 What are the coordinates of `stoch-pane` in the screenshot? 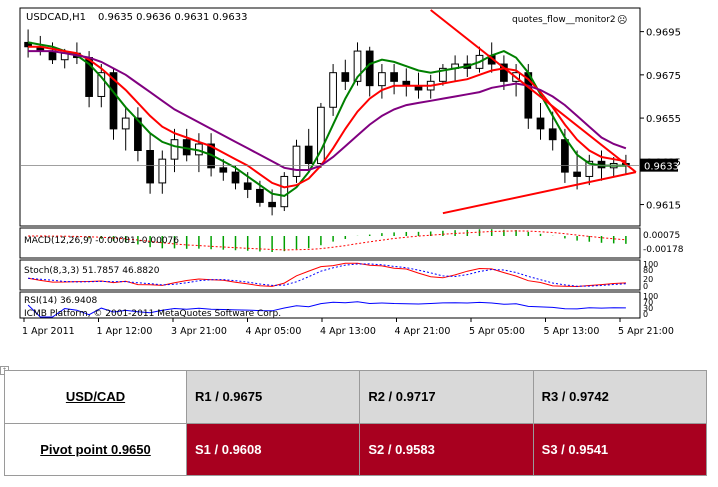 It's located at (330, 275).